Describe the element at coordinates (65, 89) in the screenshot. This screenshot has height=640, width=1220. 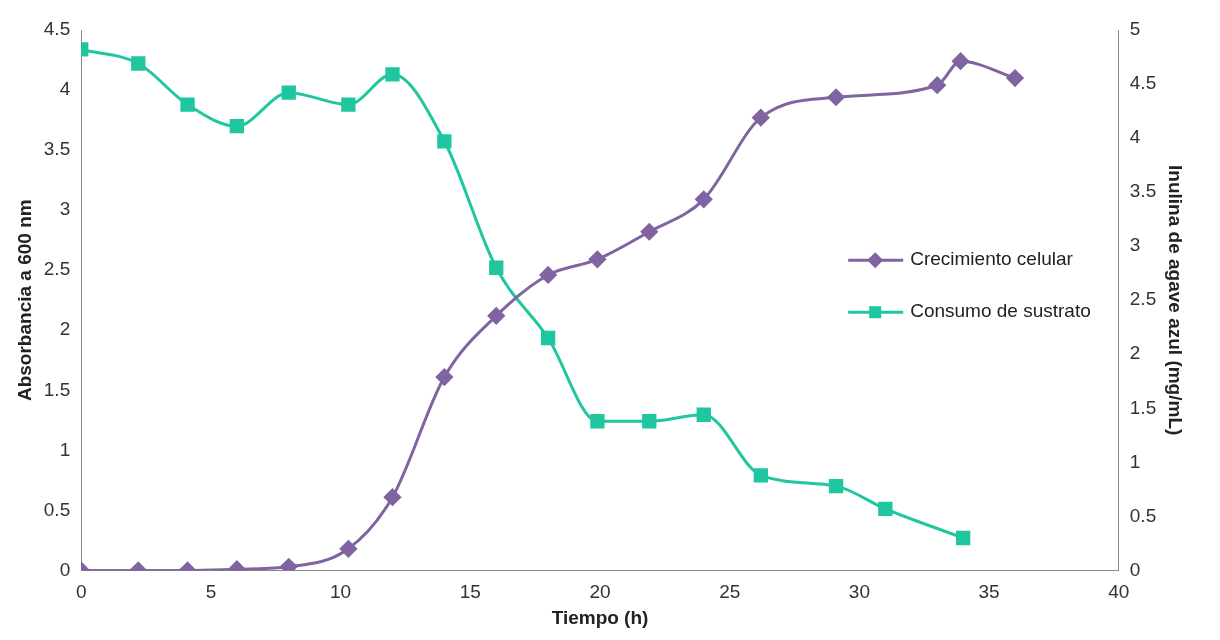
I see `y-tick-label: 4` at that location.